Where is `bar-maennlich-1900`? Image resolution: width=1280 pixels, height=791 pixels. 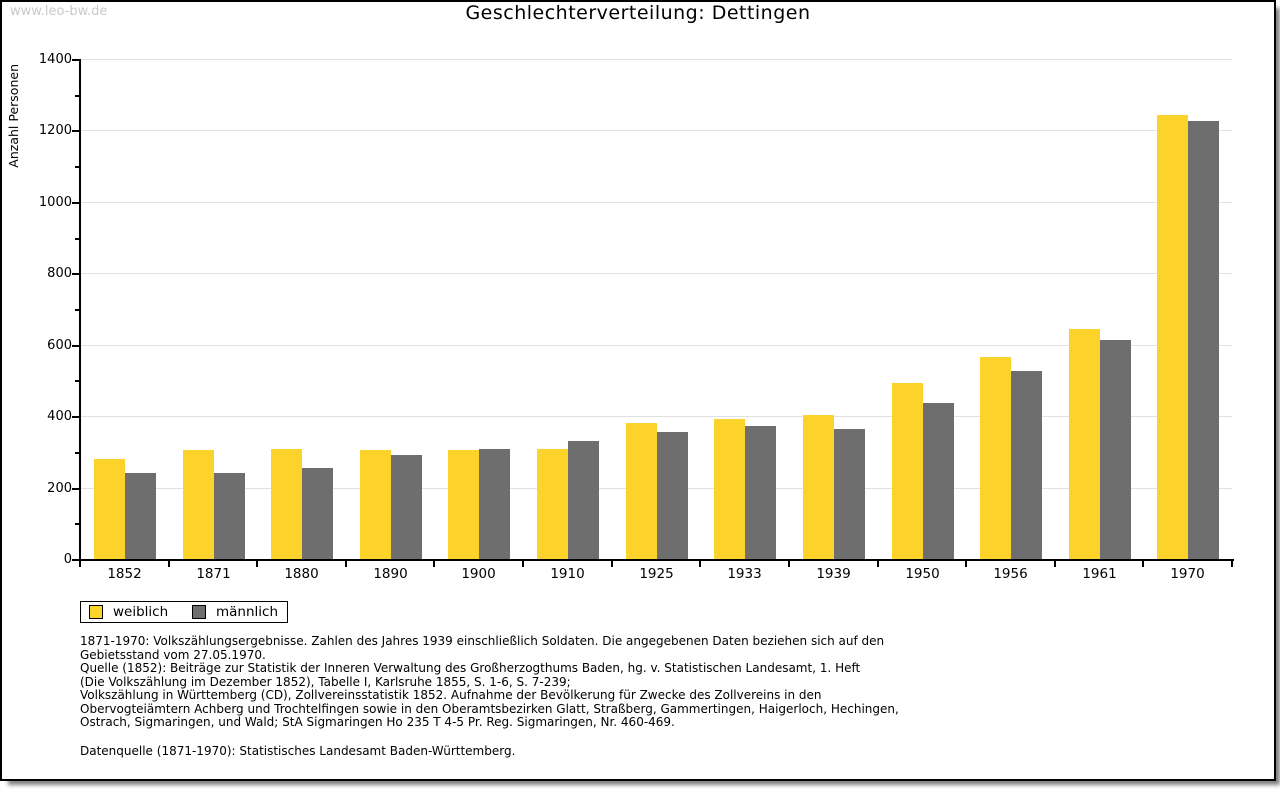
bar-maennlich-1900 is located at coordinates (494, 504).